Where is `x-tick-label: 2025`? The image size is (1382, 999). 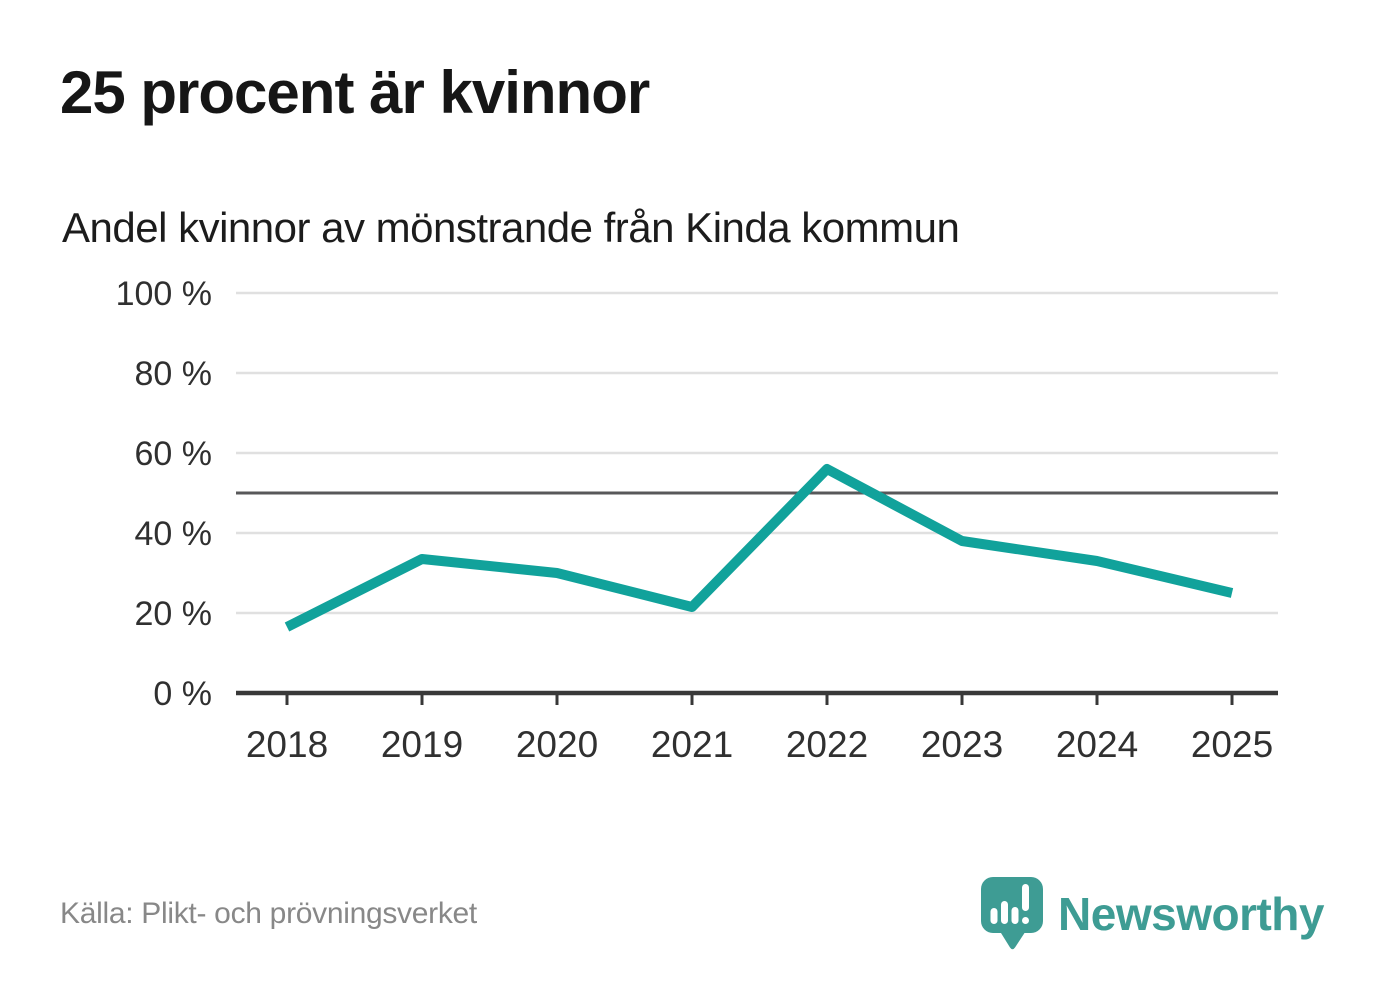 x-tick-label: 2025 is located at coordinates (1232, 744).